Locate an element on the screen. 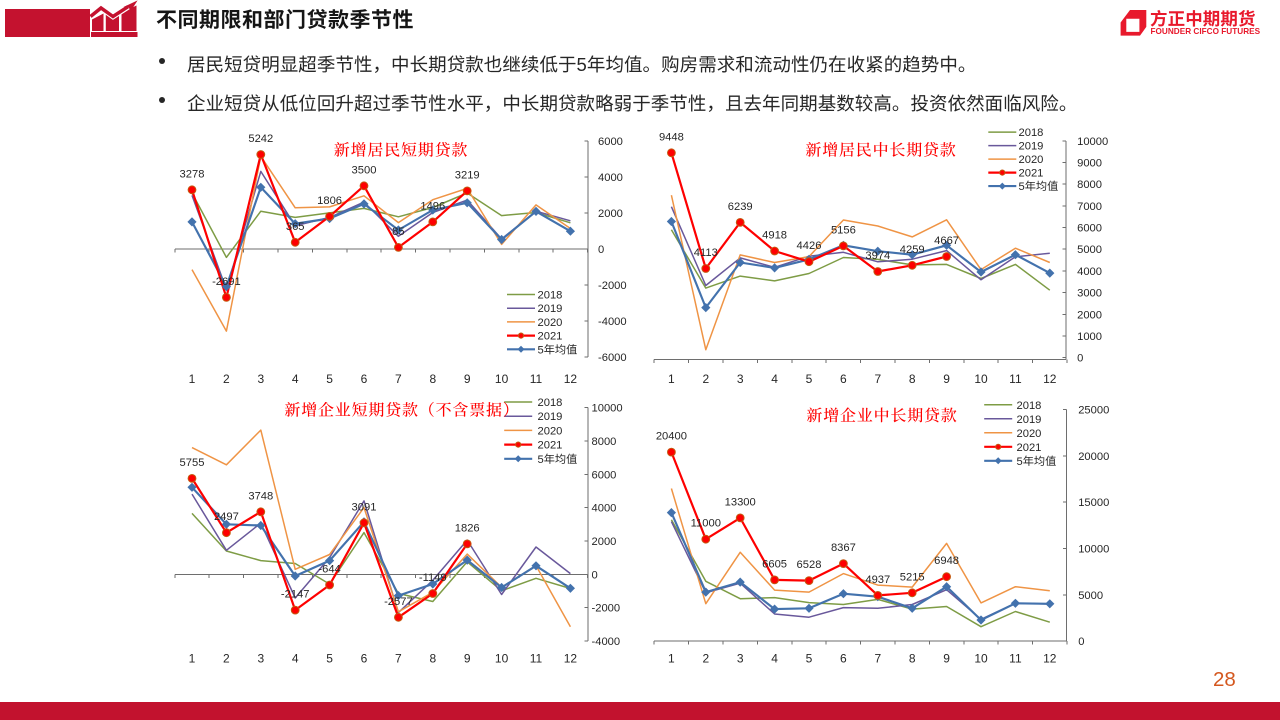 This screenshot has width=1280, height=720. svg-text: 5156 is located at coordinates (843, 230).